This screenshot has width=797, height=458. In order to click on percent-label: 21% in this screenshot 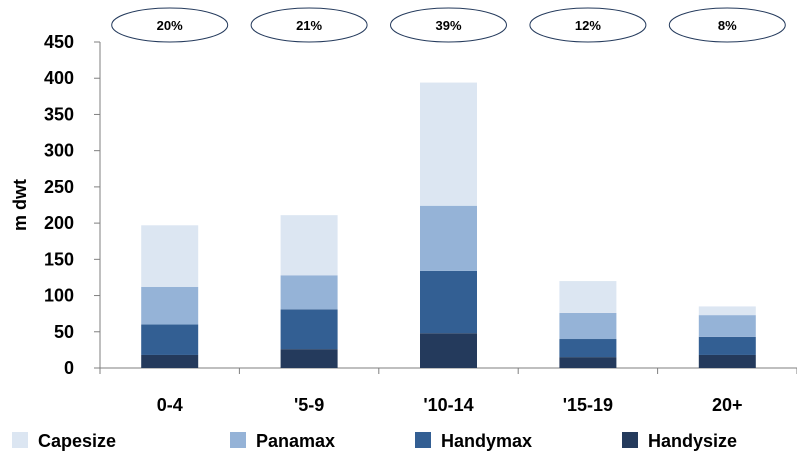, I will do `click(309, 25)`.